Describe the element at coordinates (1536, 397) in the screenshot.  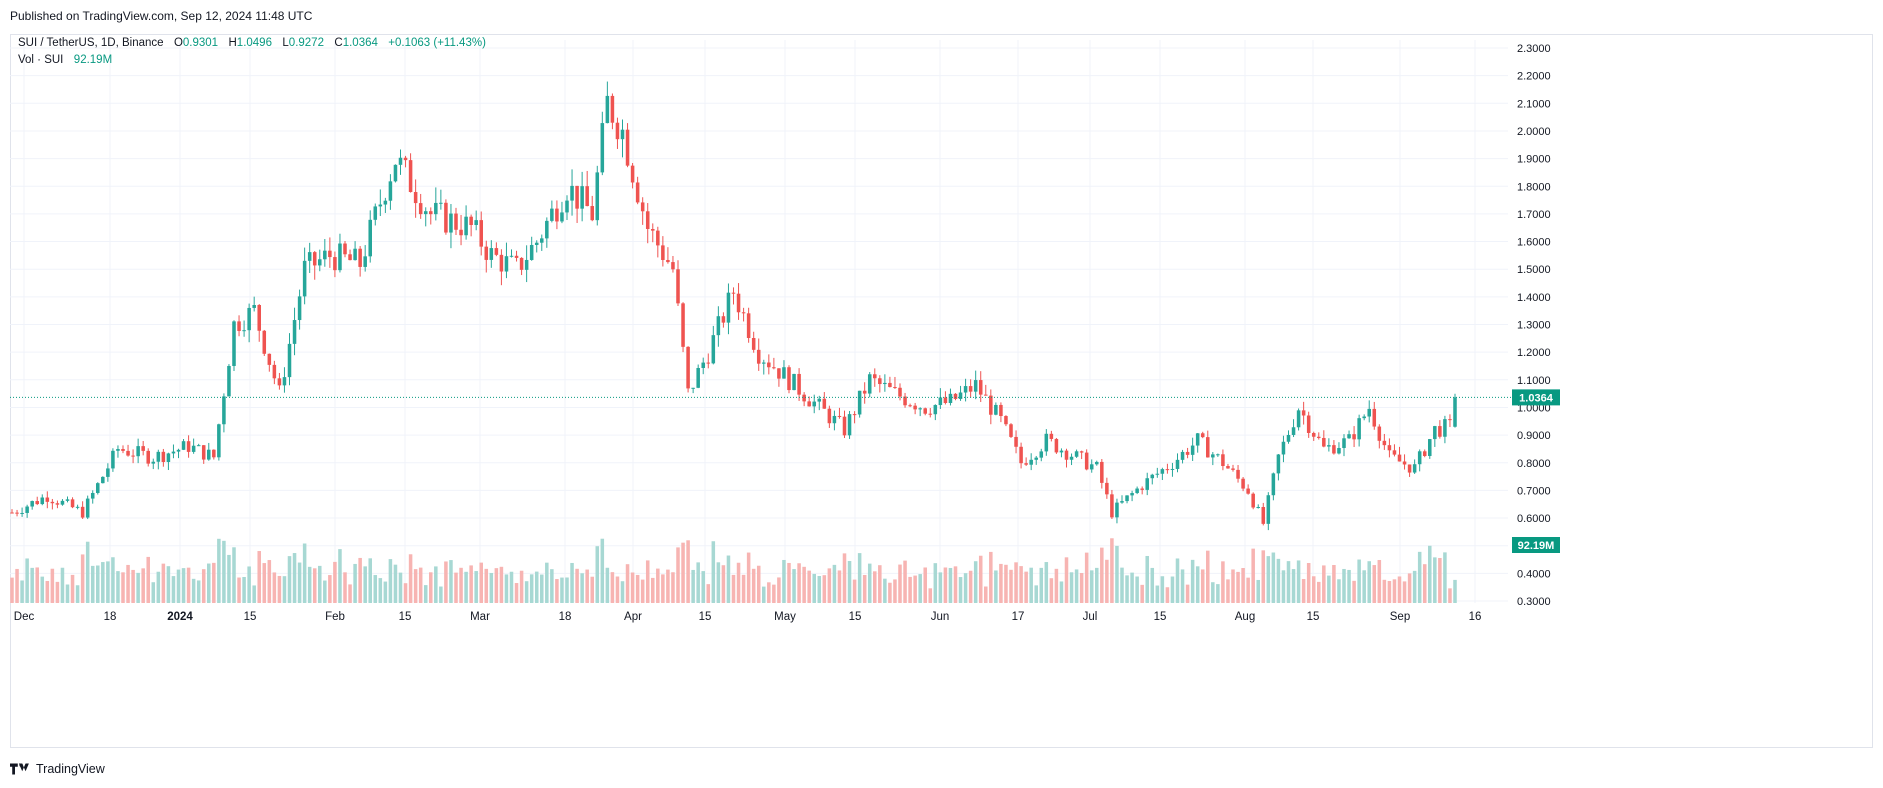
I see `last-price-tag` at that location.